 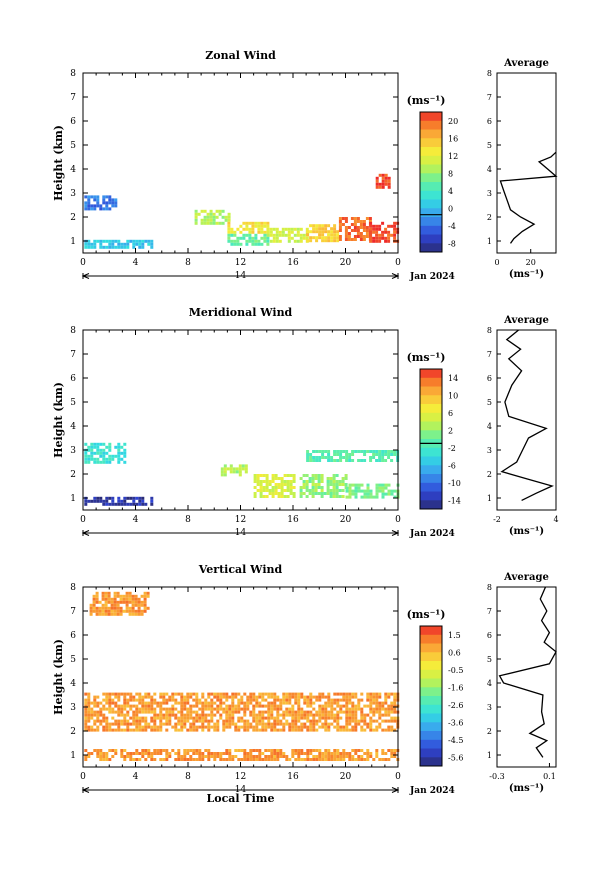 What do you see at coordinates (450, 413) in the screenshot?
I see `colorbar-tick-label: 6` at bounding box center [450, 413].